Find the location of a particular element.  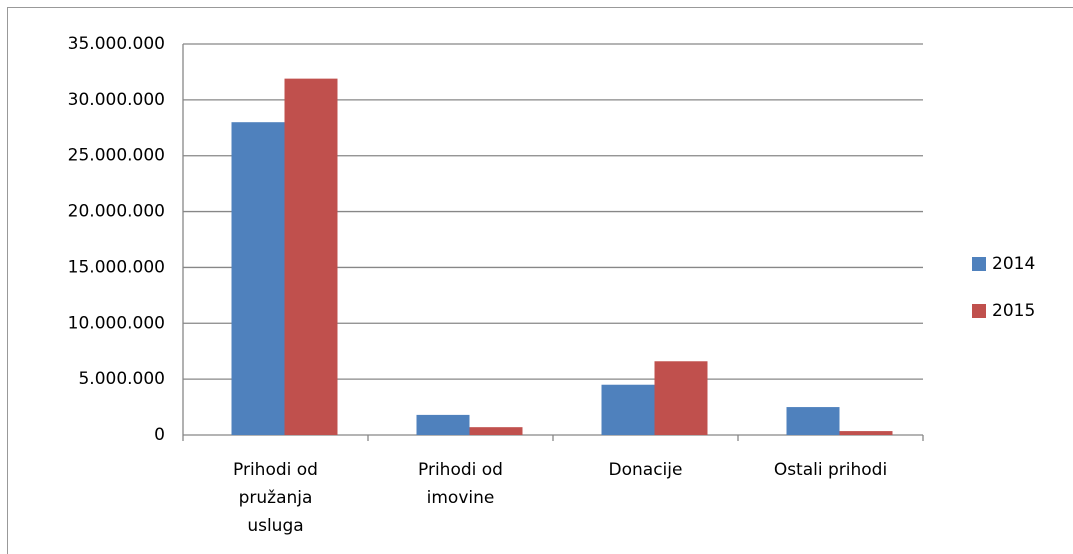

y-tick-label: 15.000.000 is located at coordinates (116, 267).